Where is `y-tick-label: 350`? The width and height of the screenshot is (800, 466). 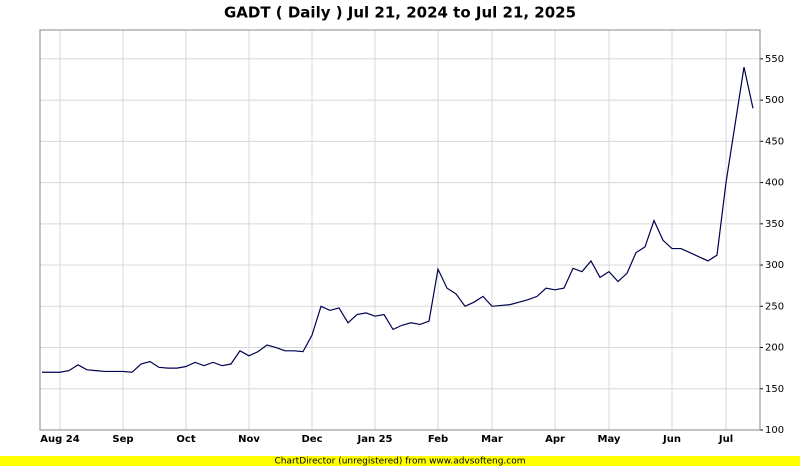
y-tick-label: 350 is located at coordinates (774, 224).